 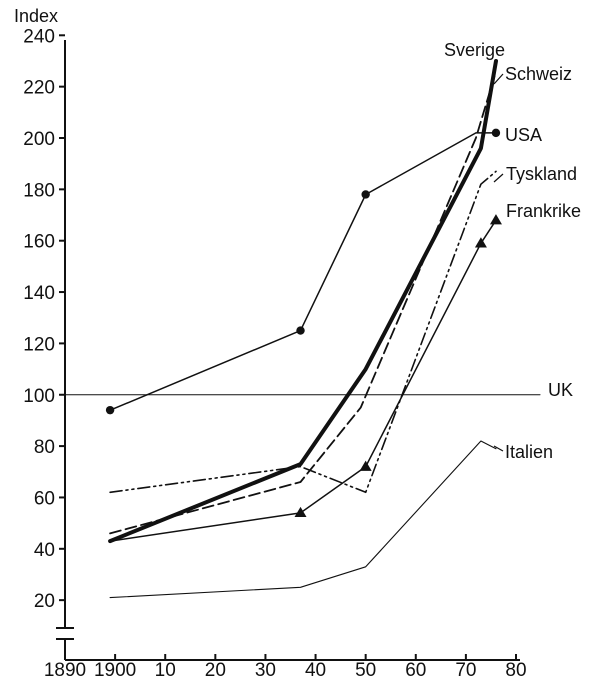 I want to click on x-tick-label: 40, so click(x=315, y=669).